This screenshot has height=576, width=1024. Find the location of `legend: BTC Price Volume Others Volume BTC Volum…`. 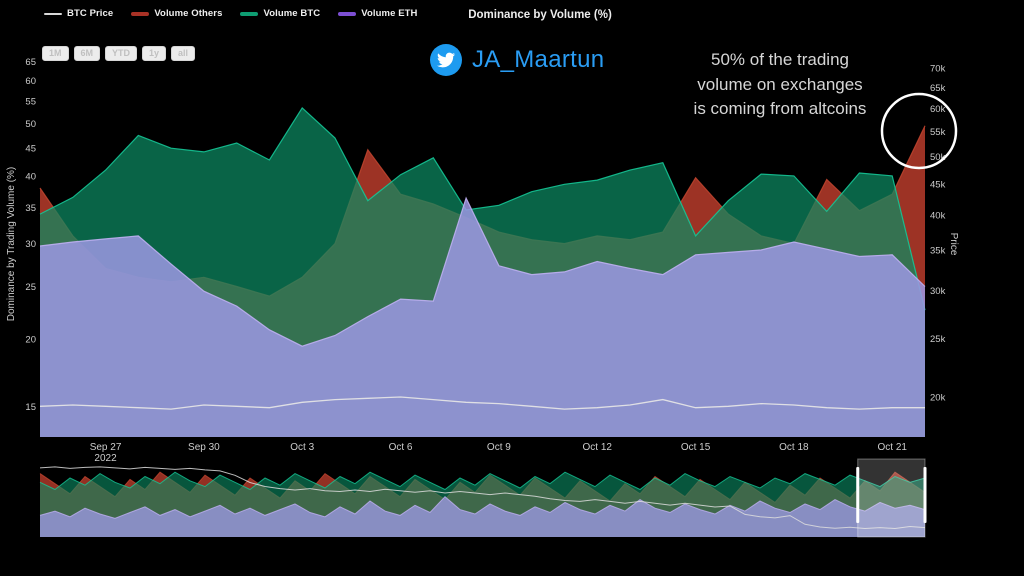

legend: BTC Price Volume Others Volume BTC Volum… is located at coordinates (231, 13).